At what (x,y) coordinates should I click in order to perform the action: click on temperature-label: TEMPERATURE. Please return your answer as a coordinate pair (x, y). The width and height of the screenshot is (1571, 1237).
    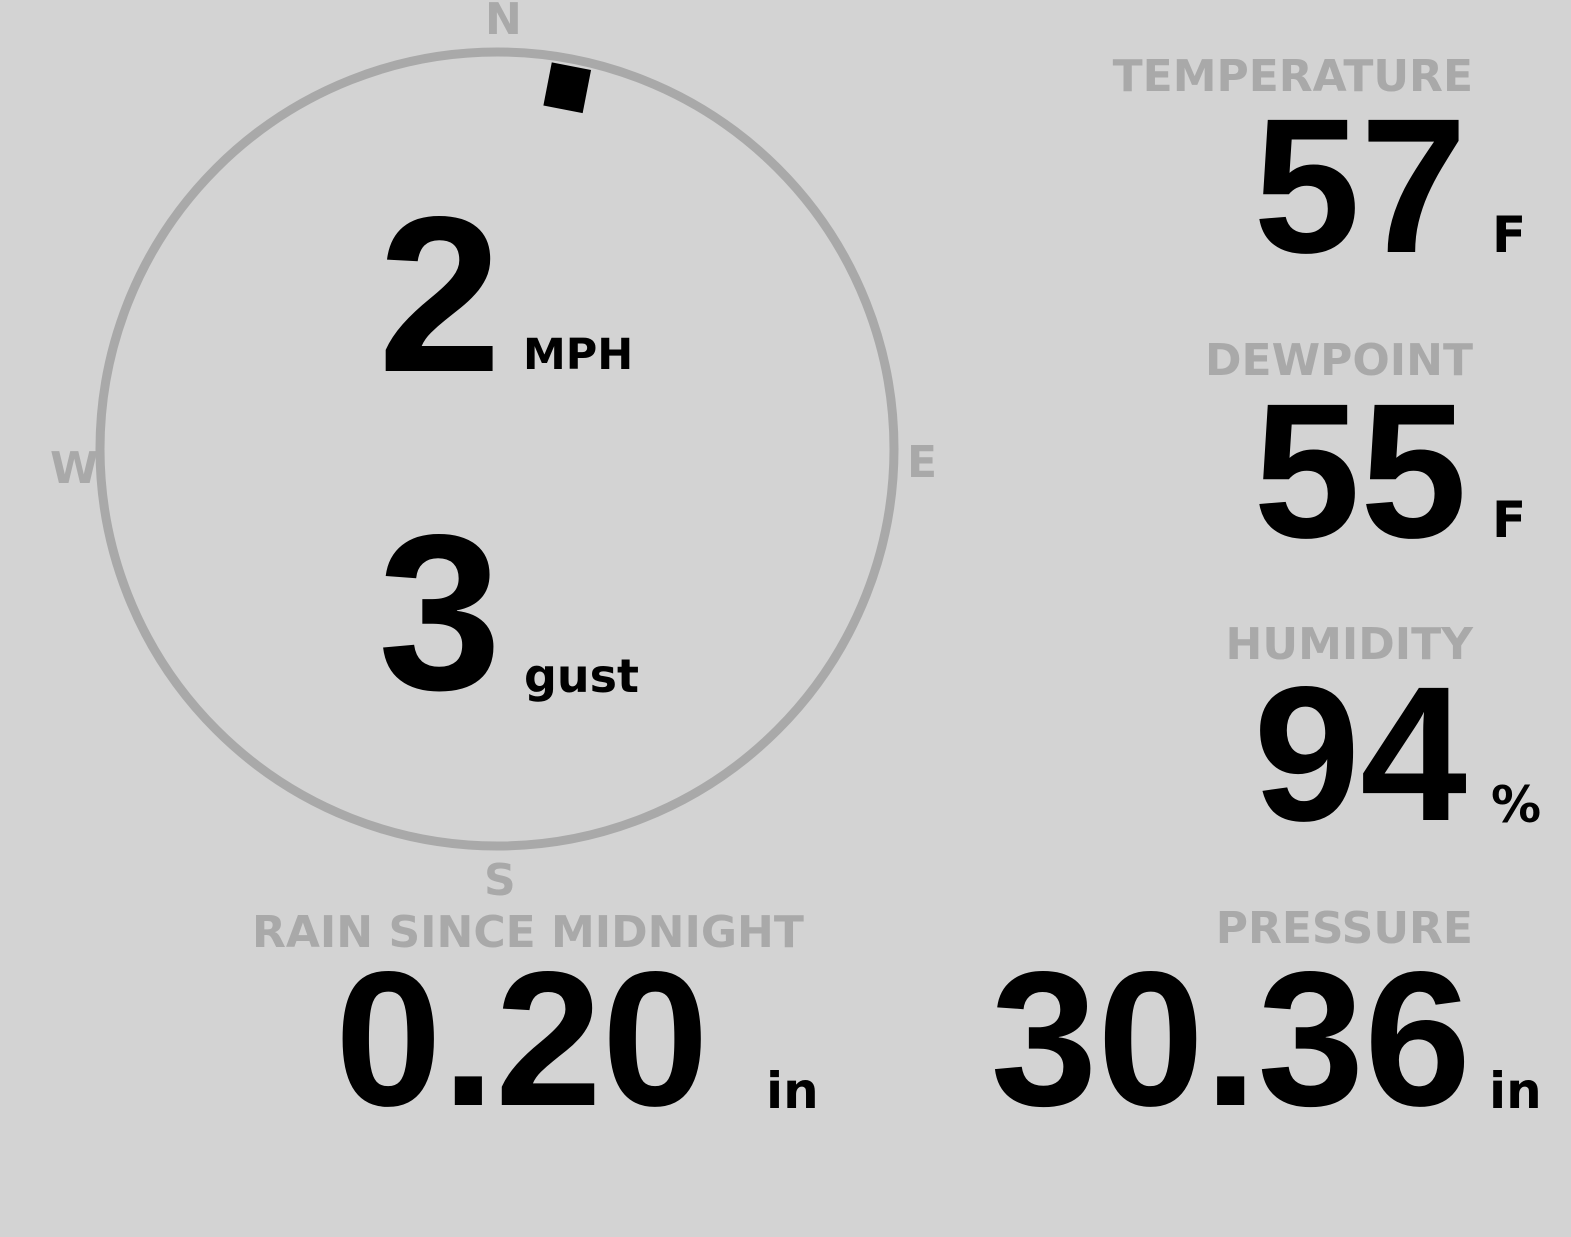
    Looking at the image, I should click on (1292, 76).